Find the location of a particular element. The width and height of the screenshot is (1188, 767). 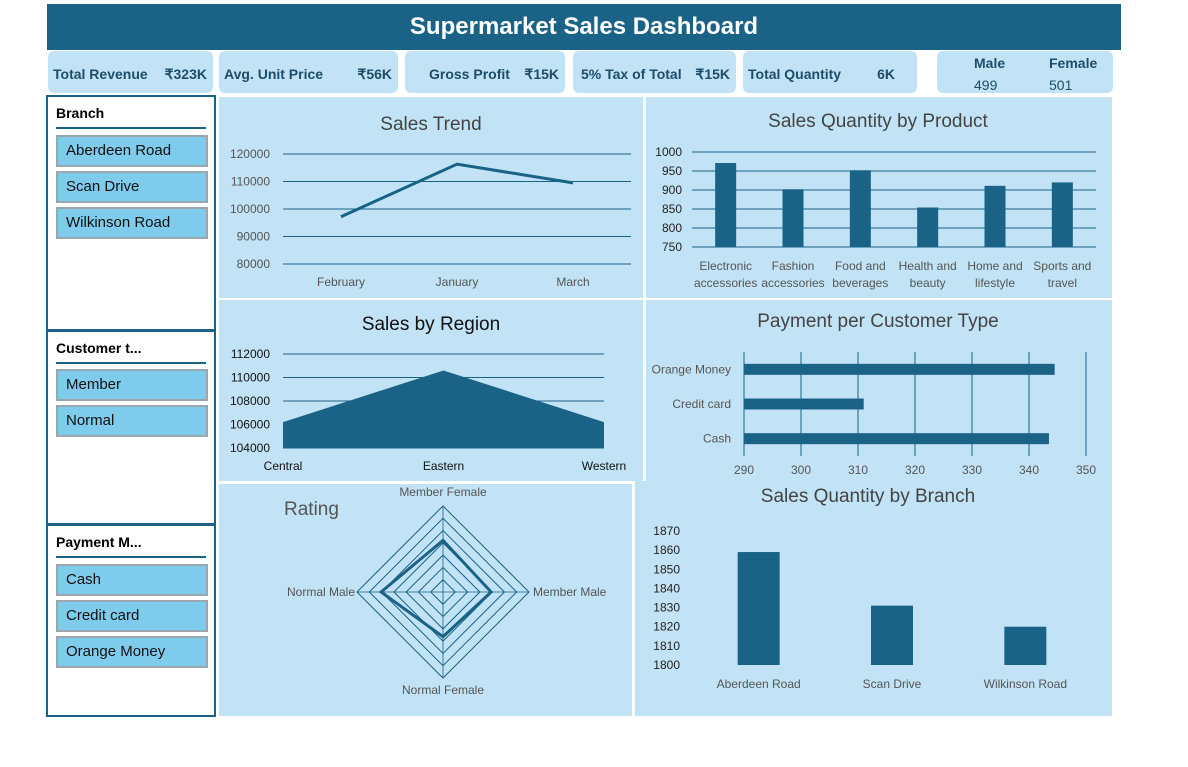

kpi-label: 5% Tax of Total is located at coordinates (631, 74).